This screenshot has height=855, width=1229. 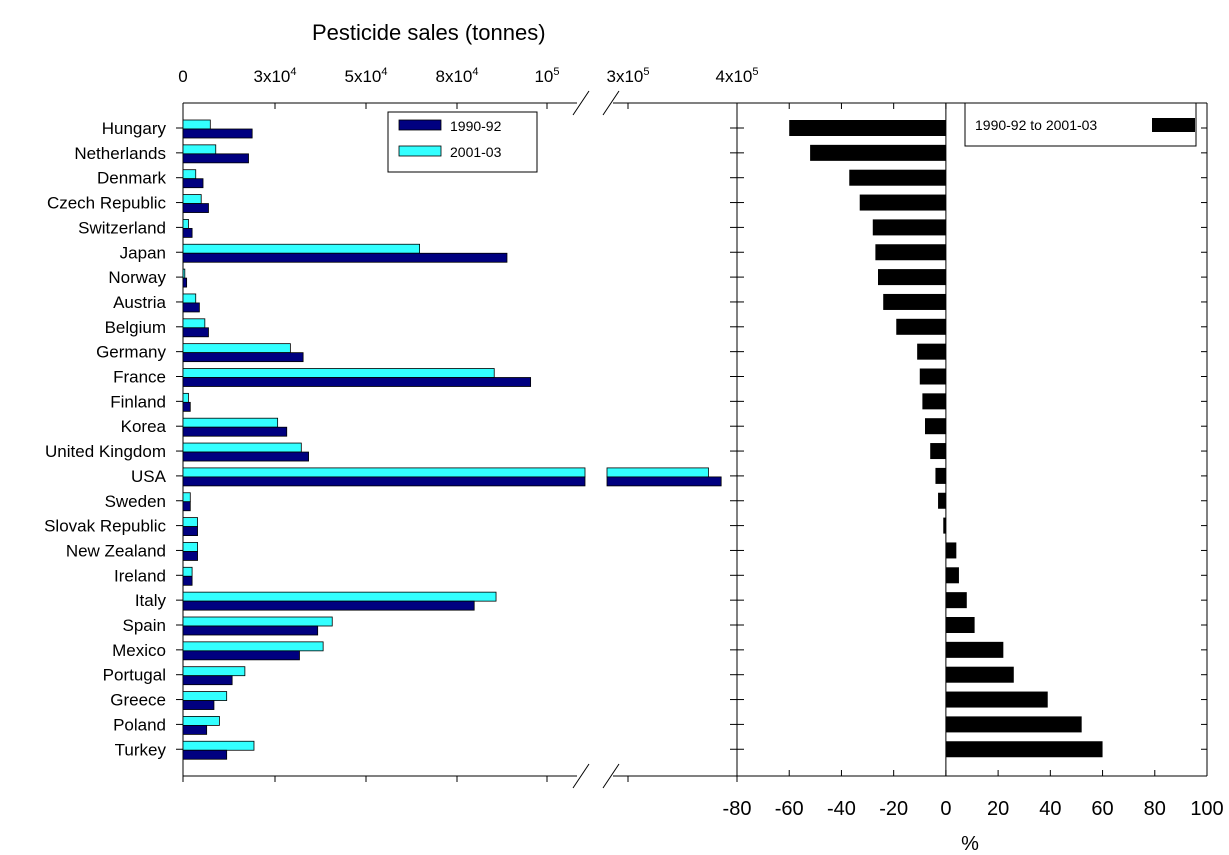 What do you see at coordinates (107, 203) in the screenshot?
I see `category-label: Czech Republic` at bounding box center [107, 203].